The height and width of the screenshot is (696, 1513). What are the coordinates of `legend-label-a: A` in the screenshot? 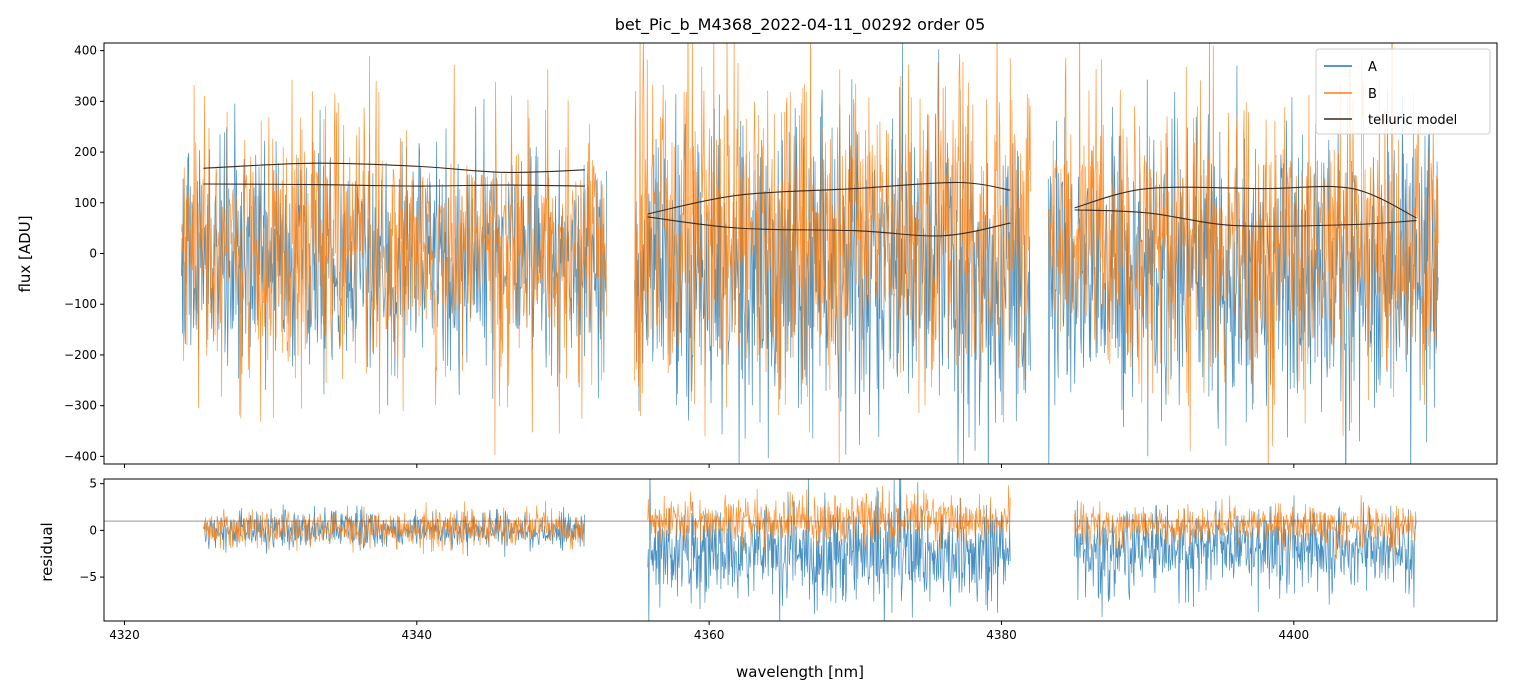 It's located at (1372, 67).